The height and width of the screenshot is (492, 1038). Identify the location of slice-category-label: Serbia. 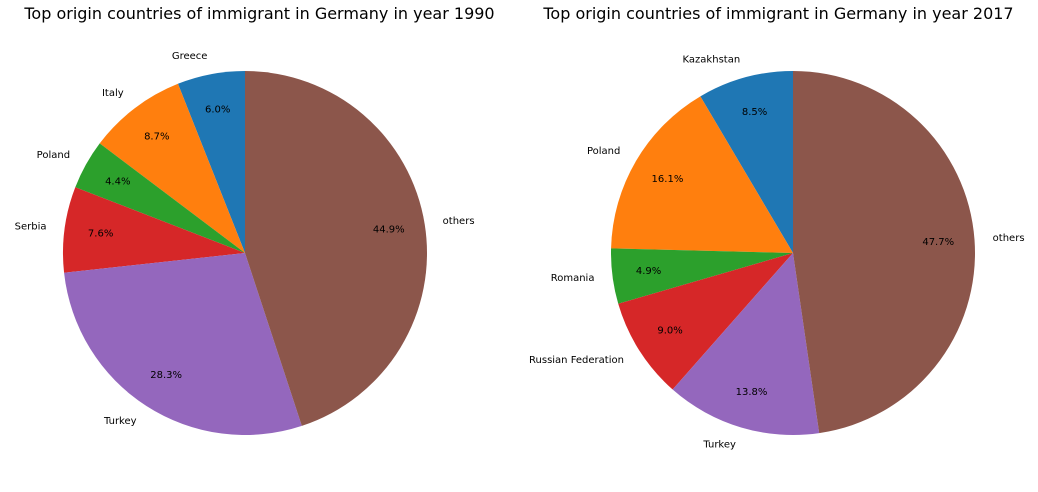
(31, 226).